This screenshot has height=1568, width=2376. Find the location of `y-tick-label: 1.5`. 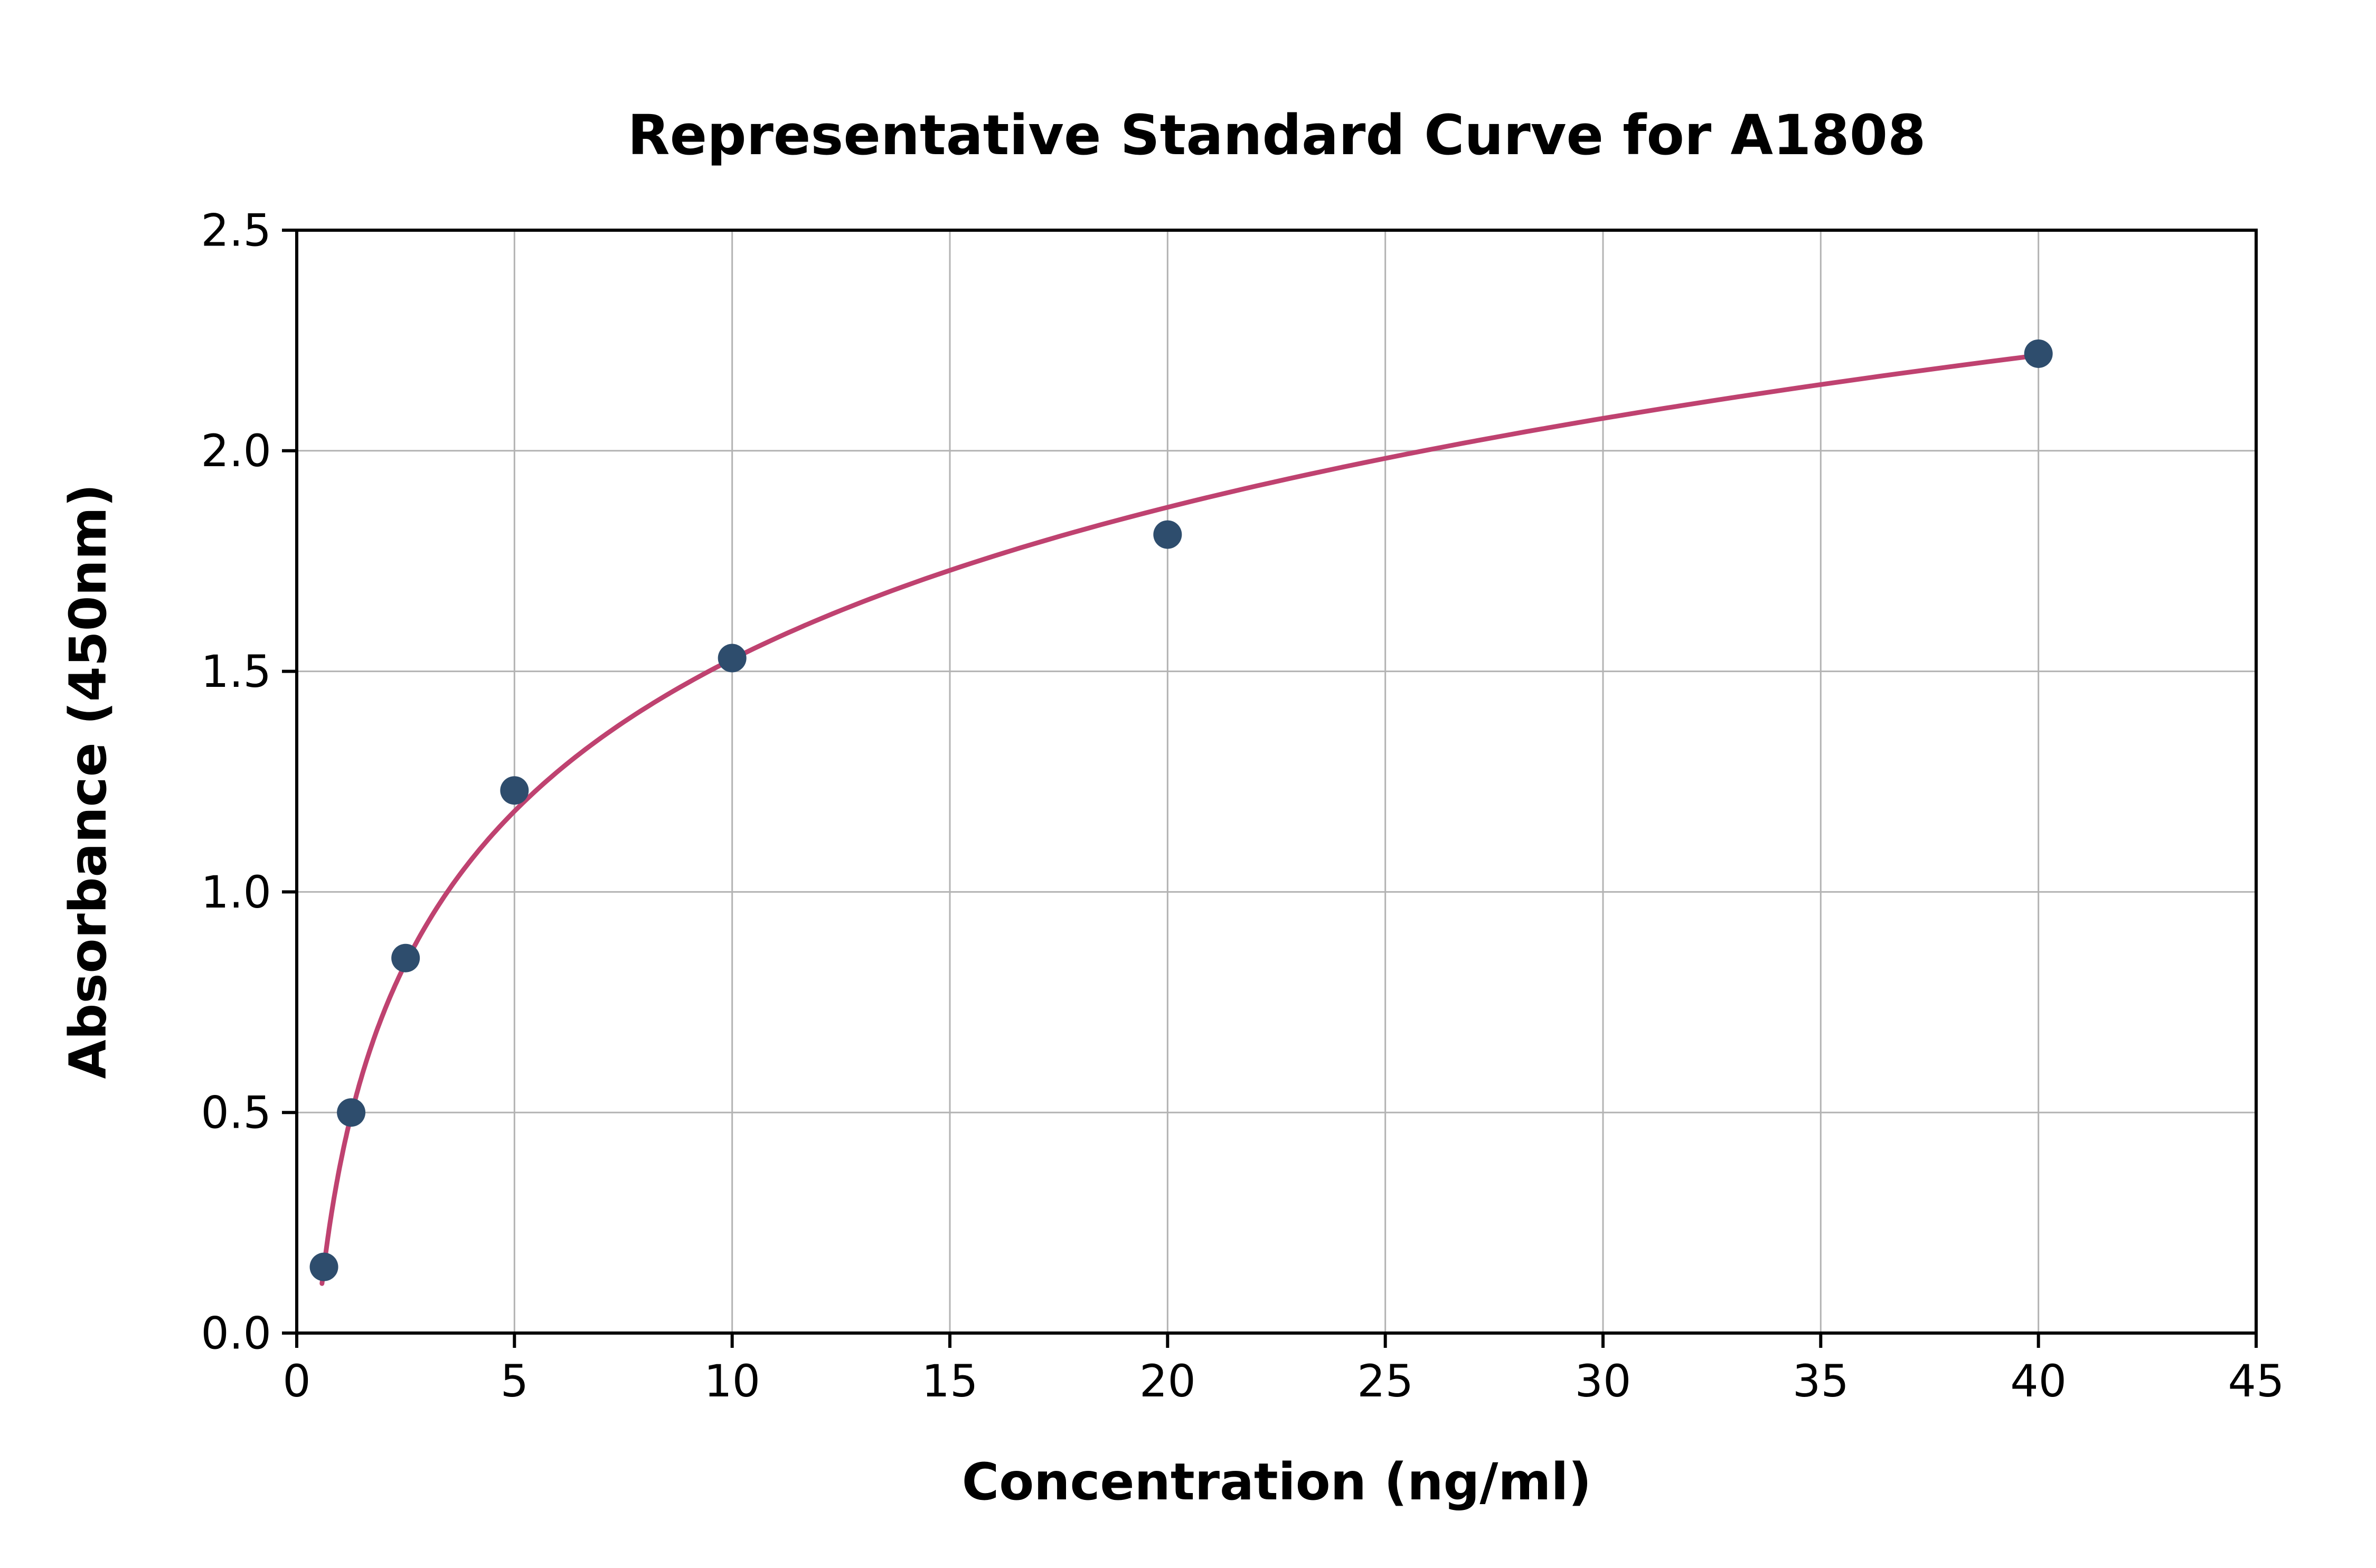

y-tick-label: 1.5 is located at coordinates (236, 671).